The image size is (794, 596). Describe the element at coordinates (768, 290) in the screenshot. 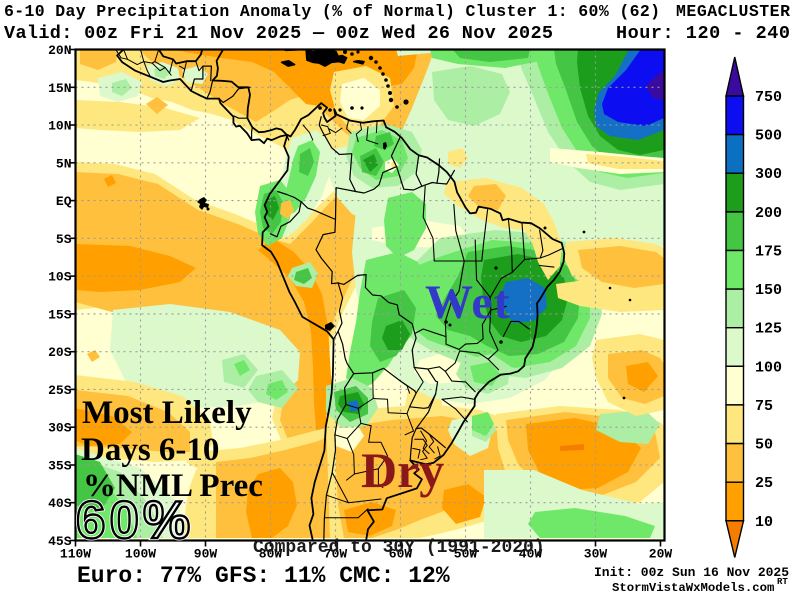

I see `svg-text: 150` at that location.